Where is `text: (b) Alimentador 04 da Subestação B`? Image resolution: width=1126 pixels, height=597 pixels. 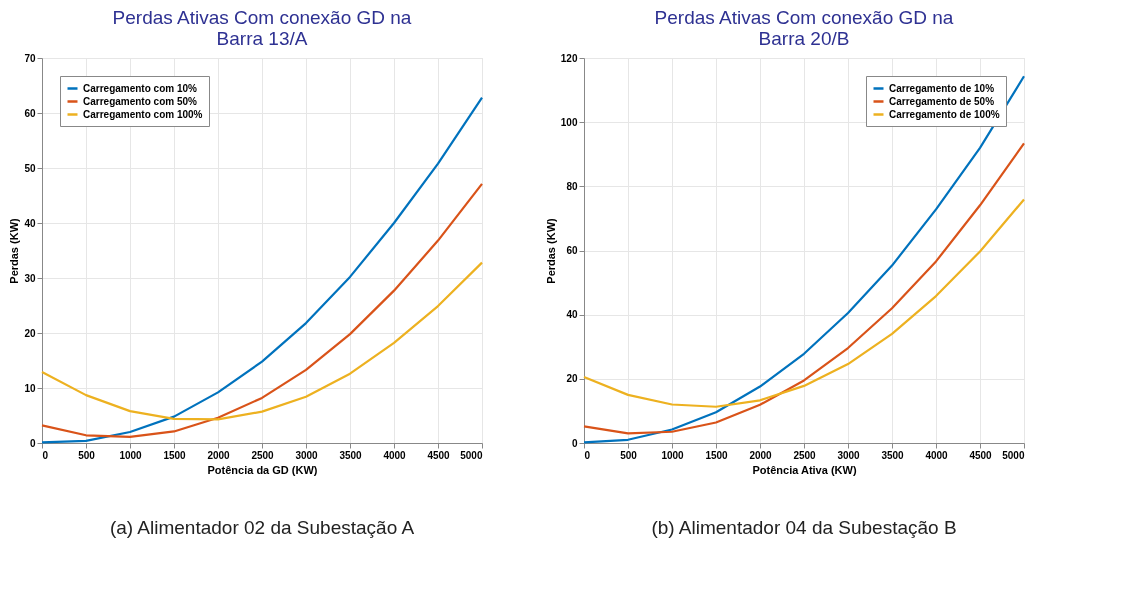 text: (b) Alimentador 04 da Subestação B is located at coordinates (804, 527).